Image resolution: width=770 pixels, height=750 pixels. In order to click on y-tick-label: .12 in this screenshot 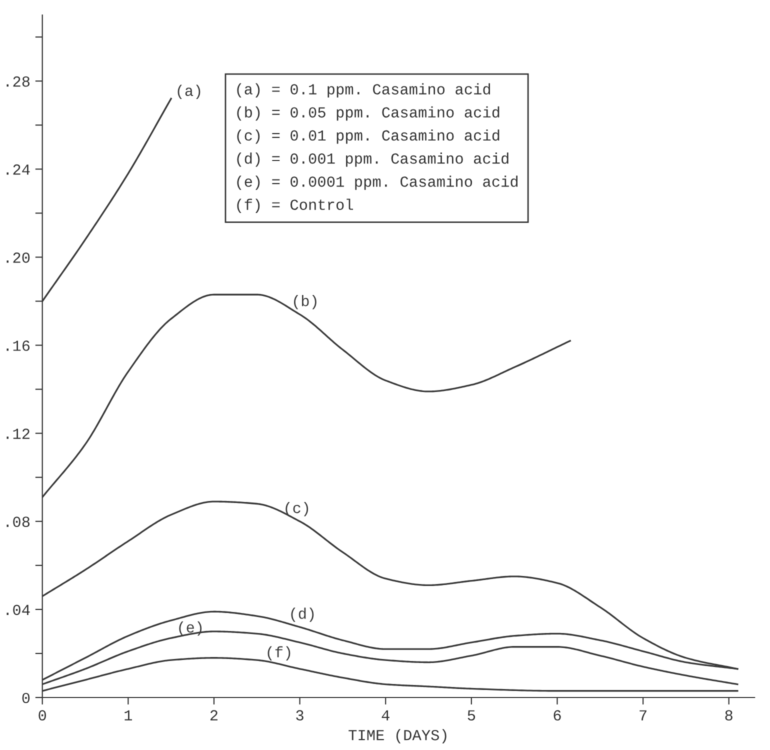, I will do `click(18, 433)`.